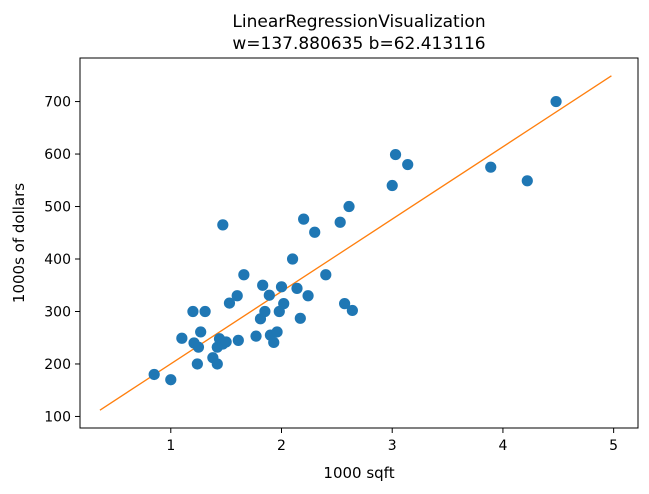  I want to click on x-tick-label: 4, so click(502, 446).